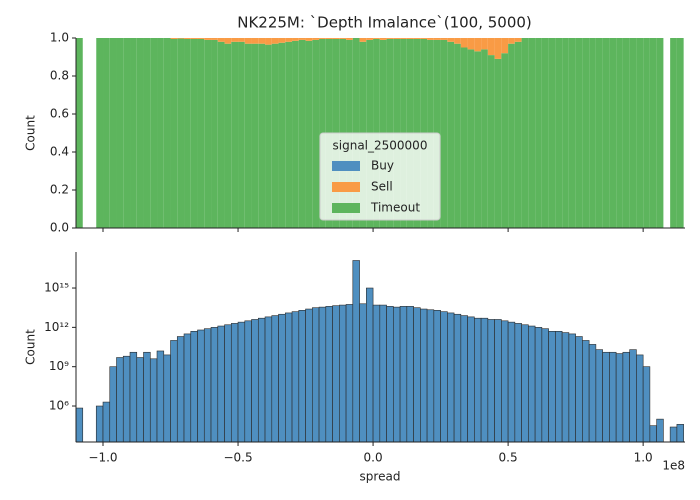  I want to click on legend-title: signal_2500000, so click(380, 146).